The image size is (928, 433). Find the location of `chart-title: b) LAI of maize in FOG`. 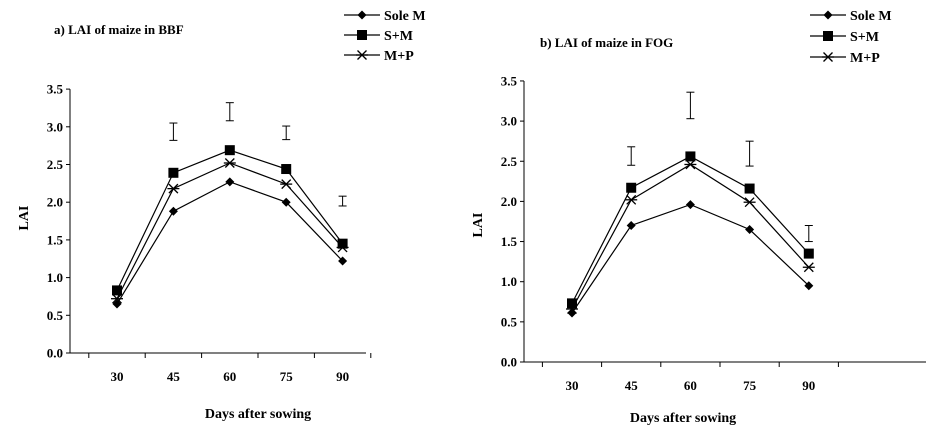

chart-title: b) LAI of maize in FOG is located at coordinates (606, 42).